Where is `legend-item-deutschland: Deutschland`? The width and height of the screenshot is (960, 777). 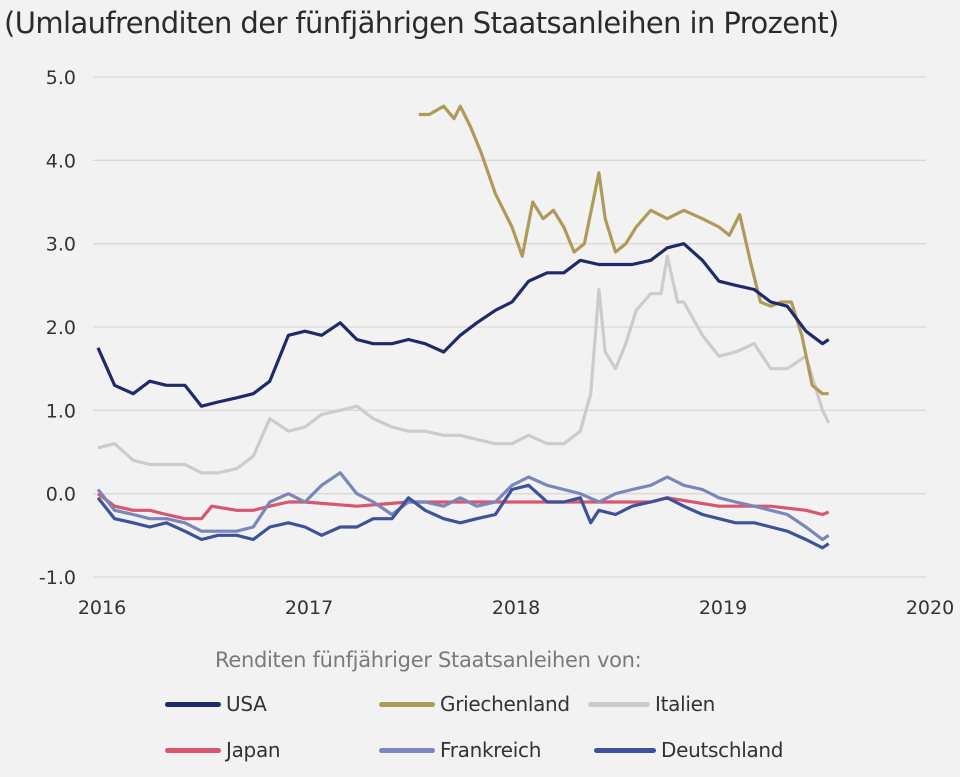 legend-item-deutschland: Deutschland is located at coordinates (689, 750).